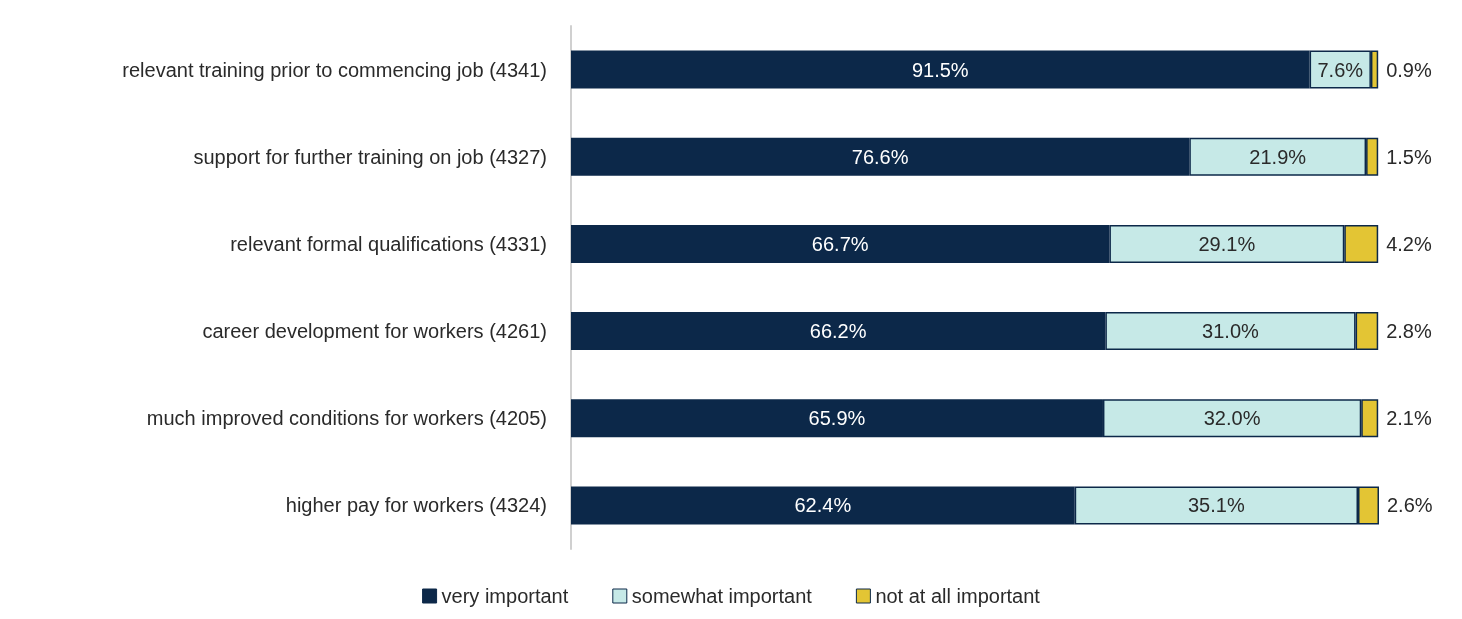  Describe the element at coordinates (374, 331) in the screenshot. I see `y-tick-label: career development for workers (4261)` at that location.